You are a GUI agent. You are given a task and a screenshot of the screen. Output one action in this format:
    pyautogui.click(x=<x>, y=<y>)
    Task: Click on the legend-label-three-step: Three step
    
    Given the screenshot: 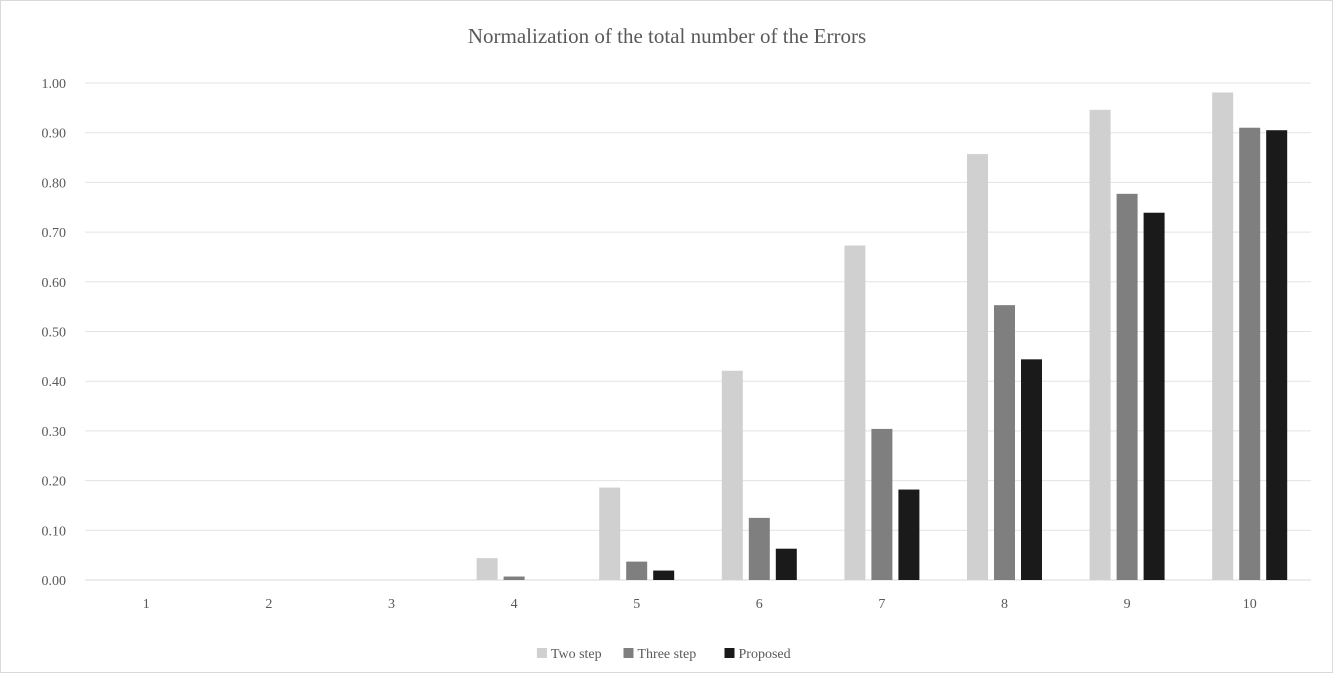 What is the action you would take?
    pyautogui.click(x=667, y=654)
    